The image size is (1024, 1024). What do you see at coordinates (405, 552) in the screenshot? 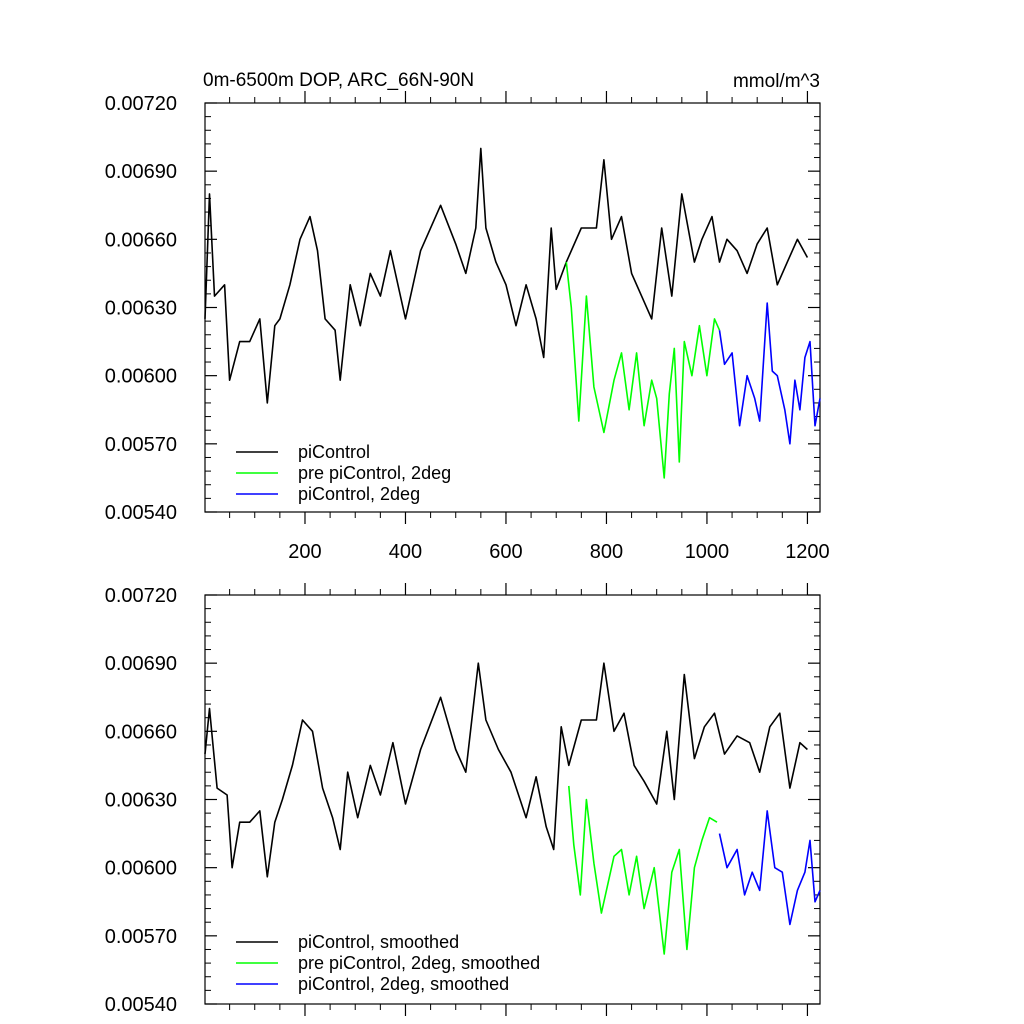
I see `x-tick-label: 400` at bounding box center [405, 552].